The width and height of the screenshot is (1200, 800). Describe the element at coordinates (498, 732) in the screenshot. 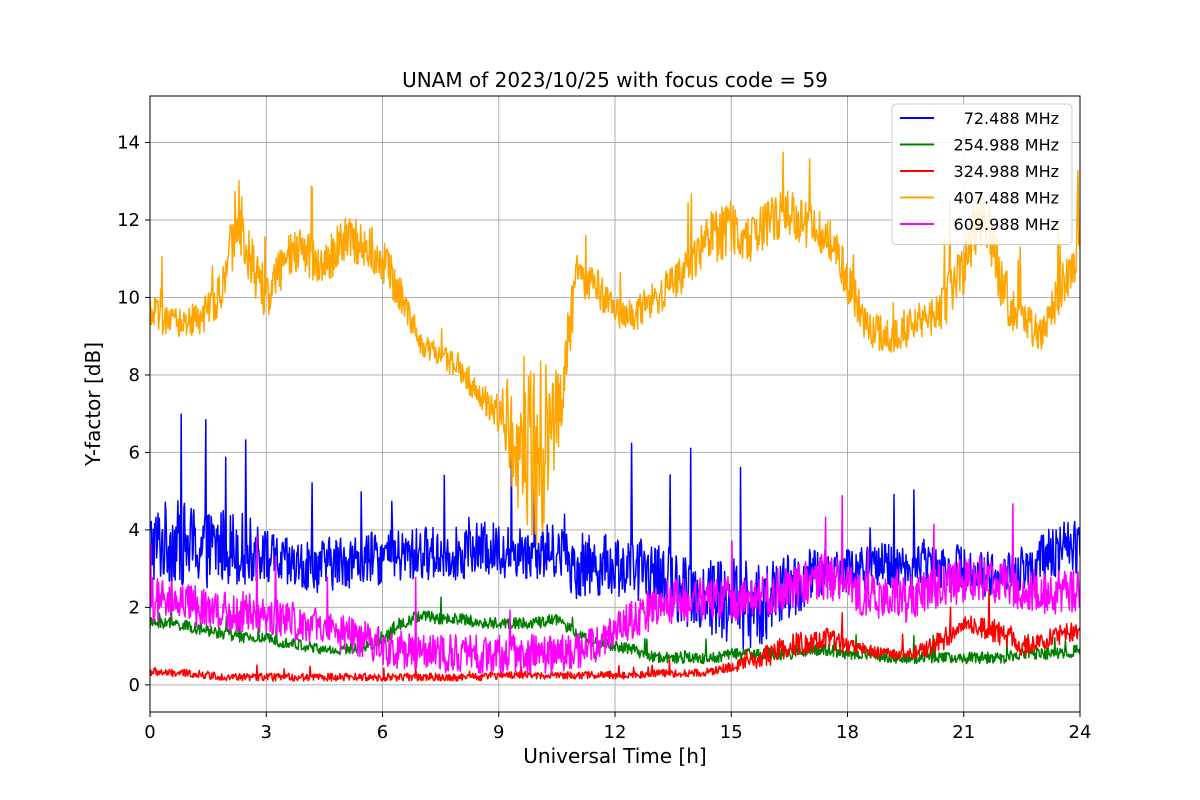

I see `x-tick-label: 9` at that location.